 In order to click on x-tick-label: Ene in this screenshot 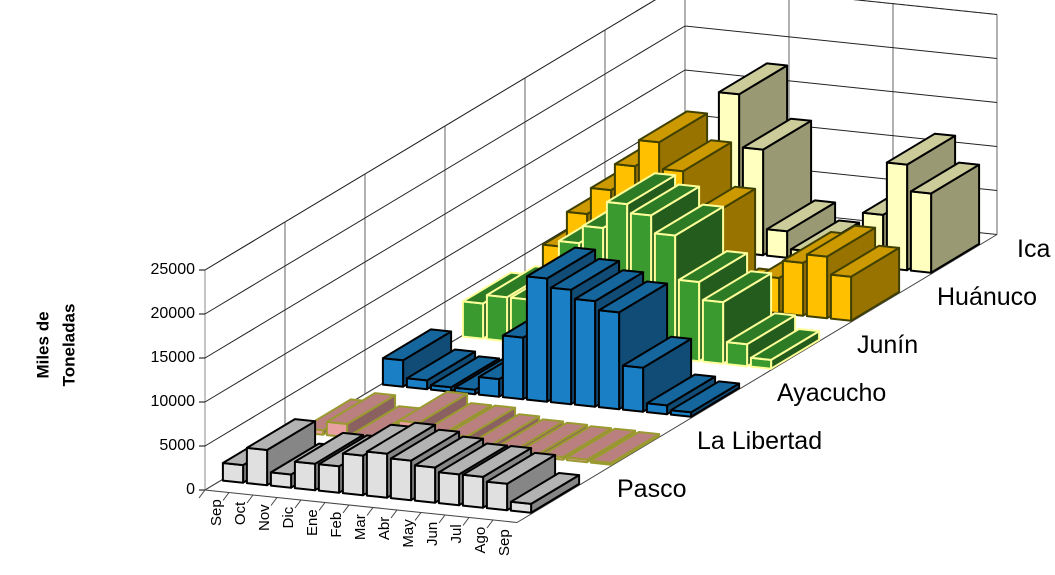, I will do `click(312, 522)`.